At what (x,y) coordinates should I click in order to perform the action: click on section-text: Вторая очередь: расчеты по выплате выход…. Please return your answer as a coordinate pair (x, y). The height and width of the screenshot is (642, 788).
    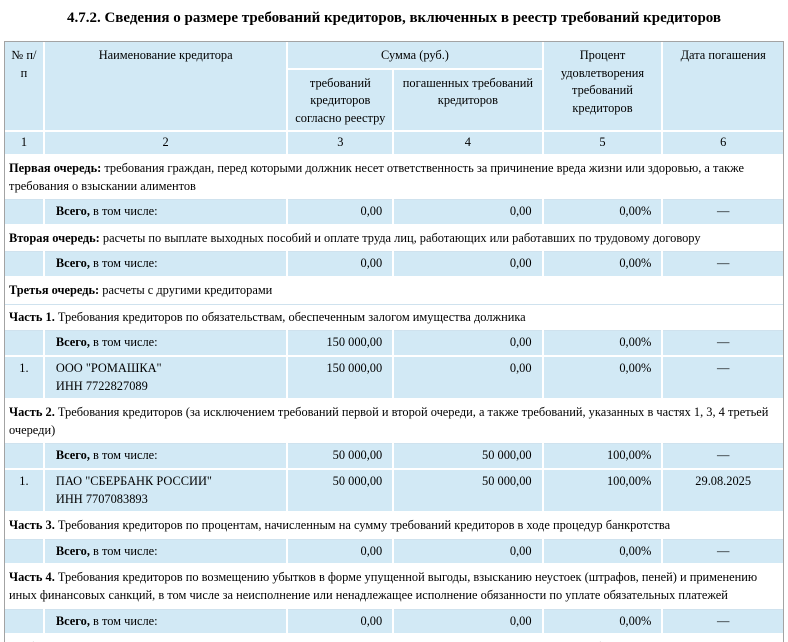
    Looking at the image, I should click on (394, 238).